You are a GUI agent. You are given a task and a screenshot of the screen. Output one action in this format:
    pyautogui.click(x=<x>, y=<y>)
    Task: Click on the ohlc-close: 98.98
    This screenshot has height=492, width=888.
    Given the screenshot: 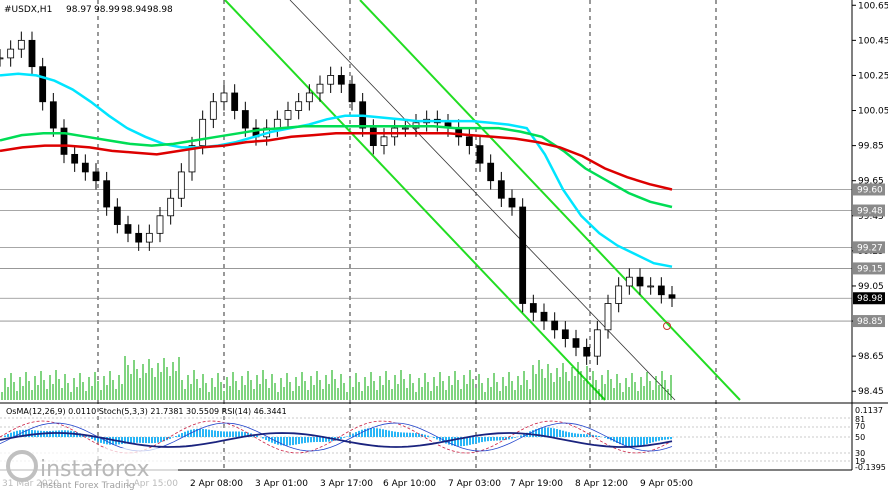 What is the action you would take?
    pyautogui.click(x=160, y=10)
    